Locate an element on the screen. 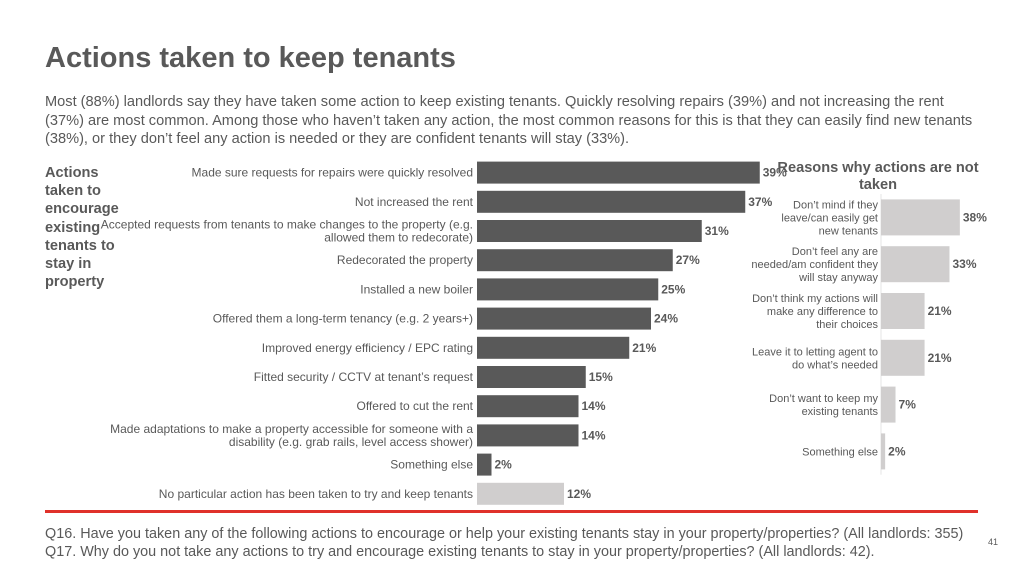 The height and width of the screenshot is (575, 1024). category-label-1-line: Not increased the rent is located at coordinates (414, 202).